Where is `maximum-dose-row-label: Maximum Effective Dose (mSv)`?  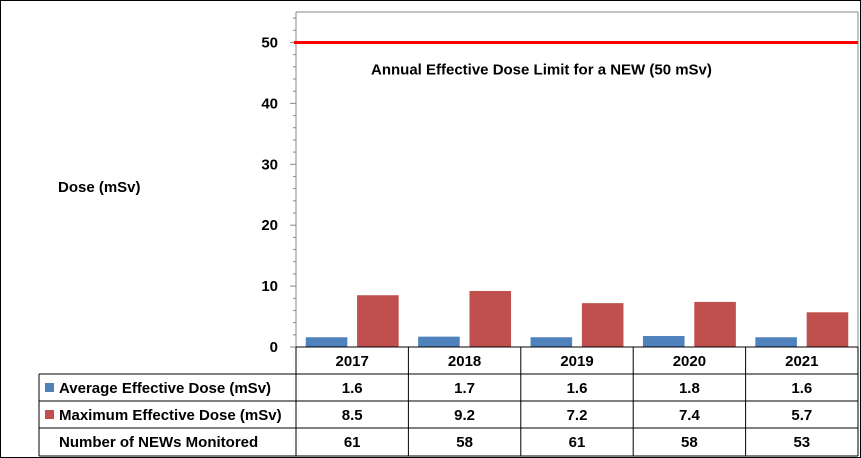
maximum-dose-row-label: Maximum Effective Dose (mSv) is located at coordinates (170, 415).